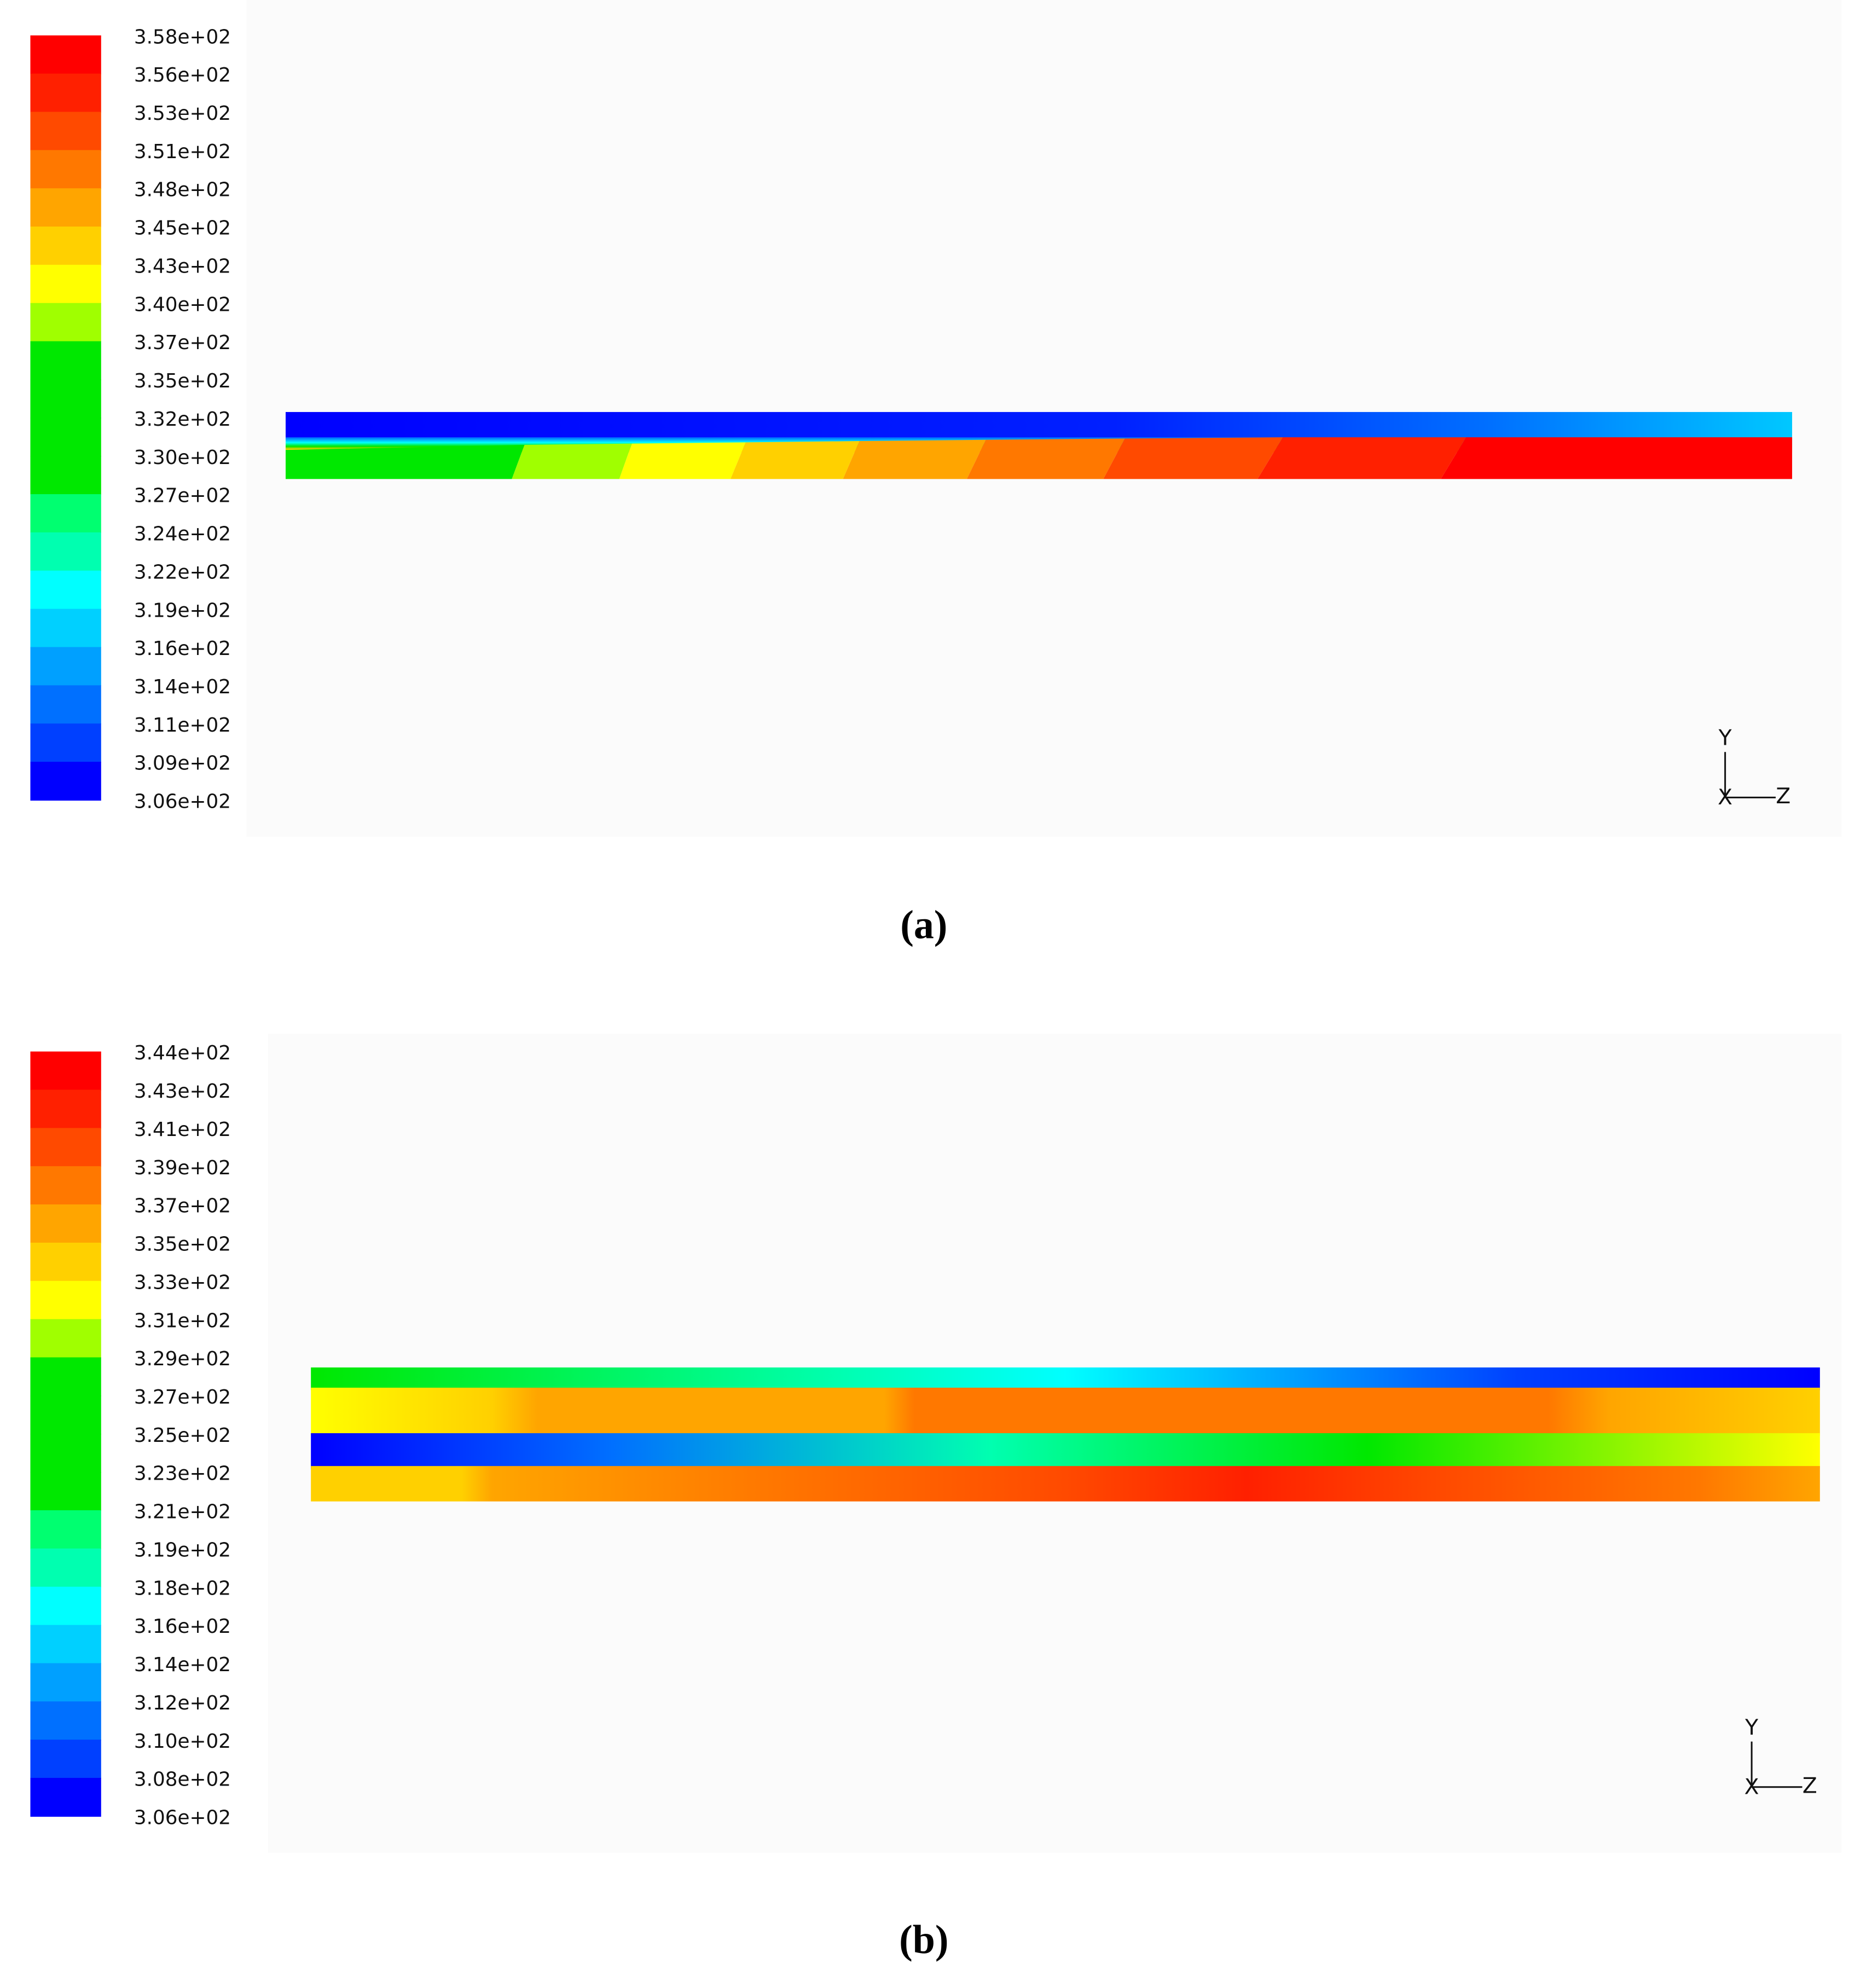 This screenshot has height=1988, width=1849. Describe the element at coordinates (1751, 1787) in the screenshot. I see `axis-label: X` at that location.